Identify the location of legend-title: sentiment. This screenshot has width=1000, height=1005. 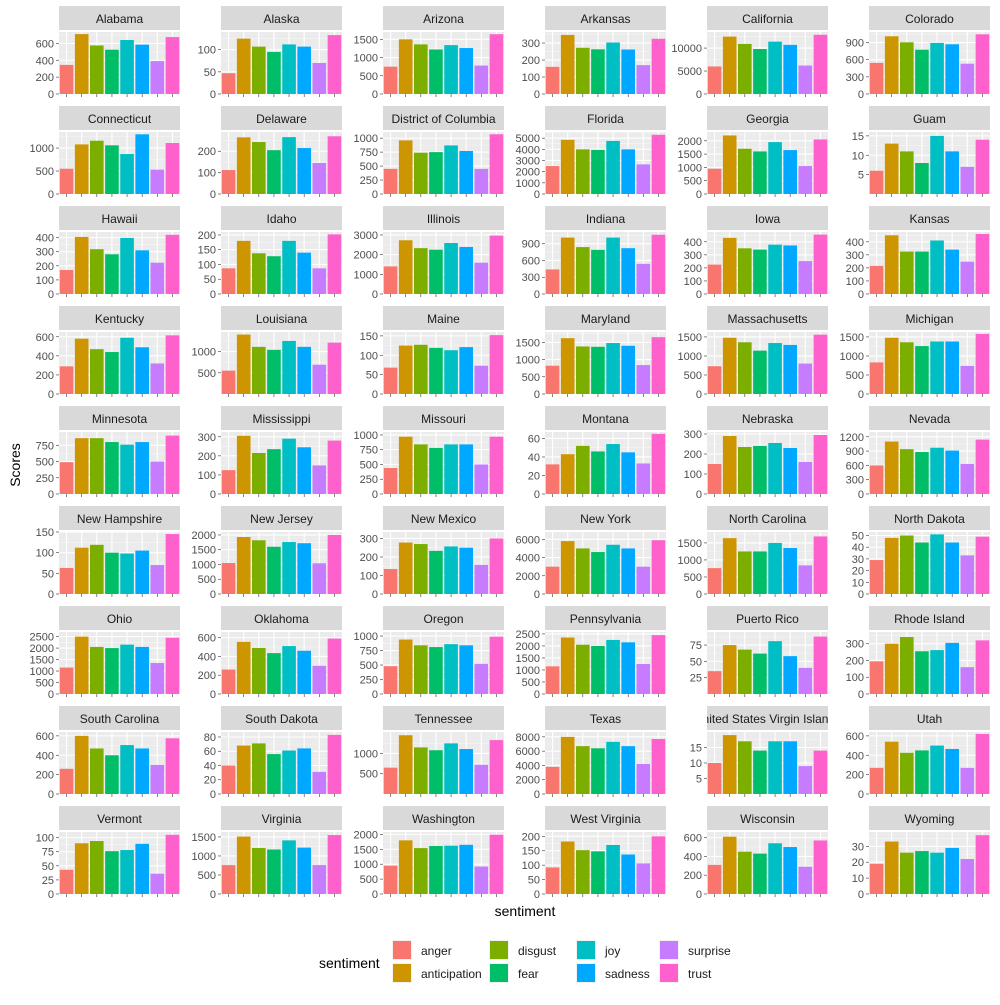
(349, 963).